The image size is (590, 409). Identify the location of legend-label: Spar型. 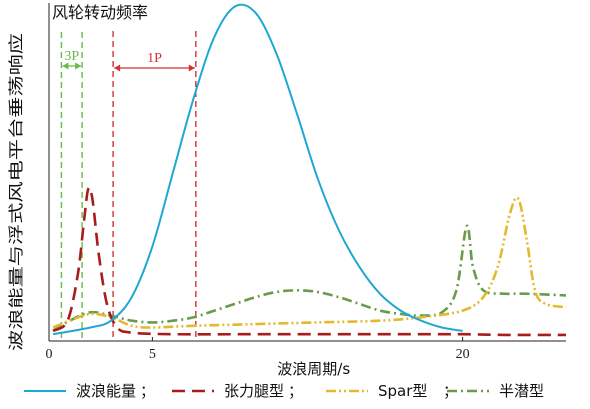
(402, 391).